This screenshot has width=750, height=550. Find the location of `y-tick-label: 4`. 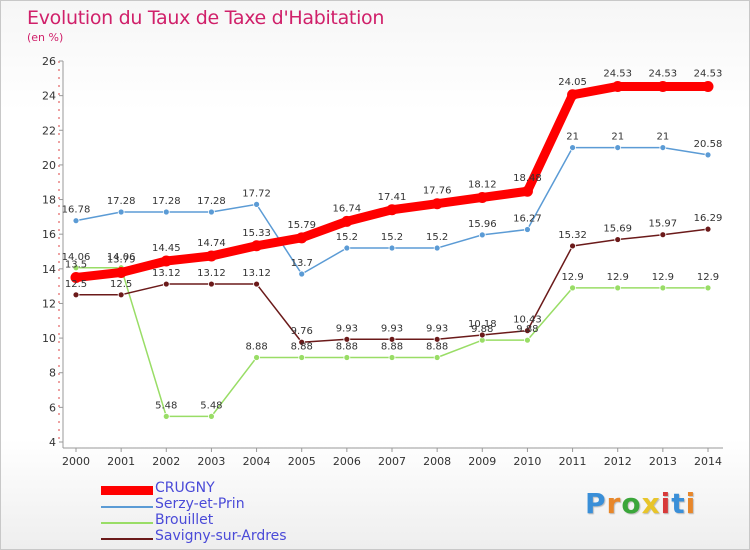

y-tick-label: 4 is located at coordinates (52, 442).